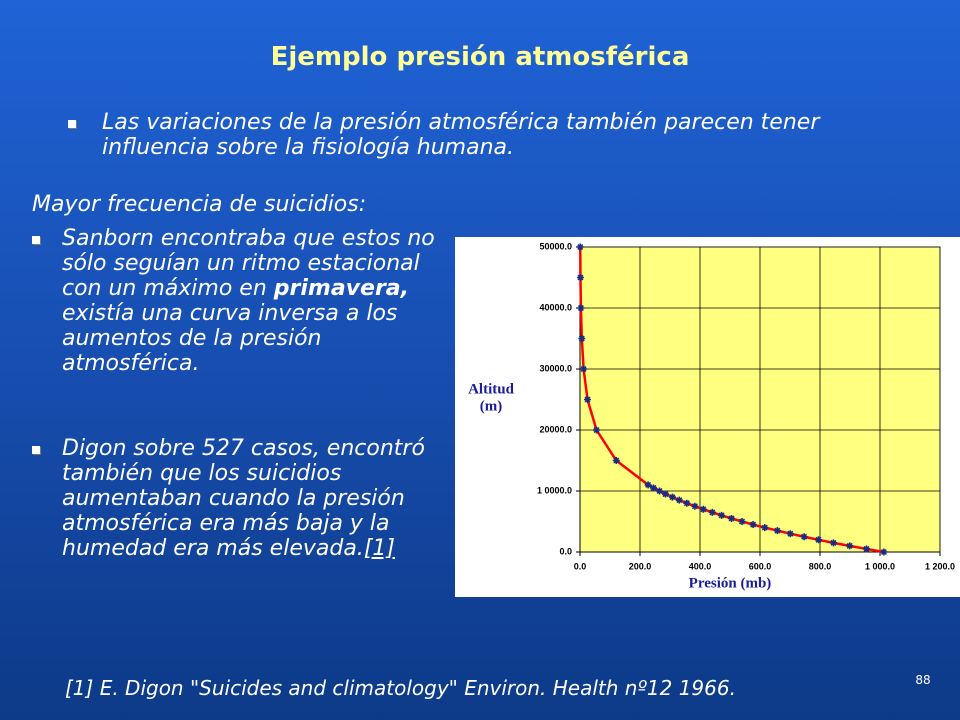 The height and width of the screenshot is (720, 960). Describe the element at coordinates (940, 566) in the screenshot. I see `x-tick-label: 1 200.0` at that location.